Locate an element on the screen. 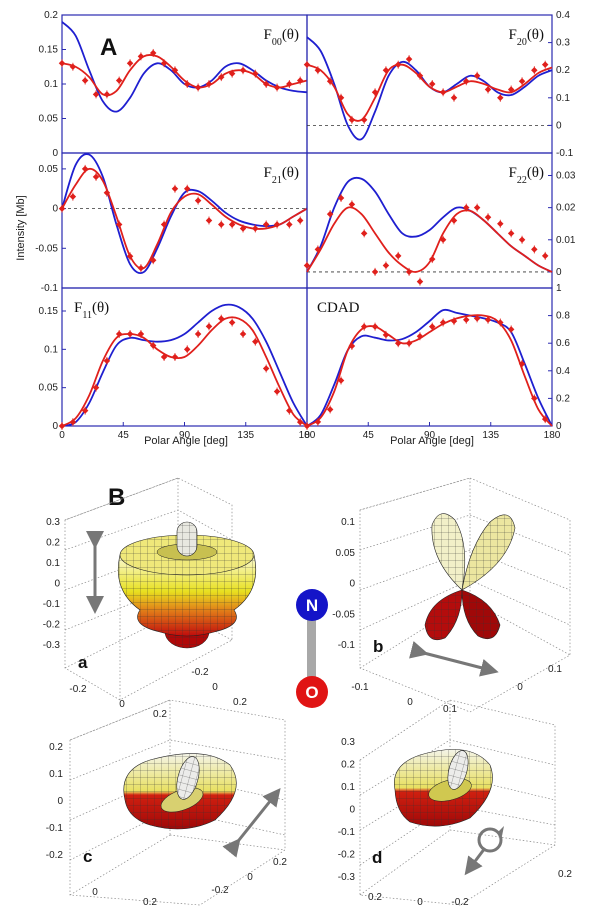  y-tick-label: -0.1 is located at coordinates (50, 288).